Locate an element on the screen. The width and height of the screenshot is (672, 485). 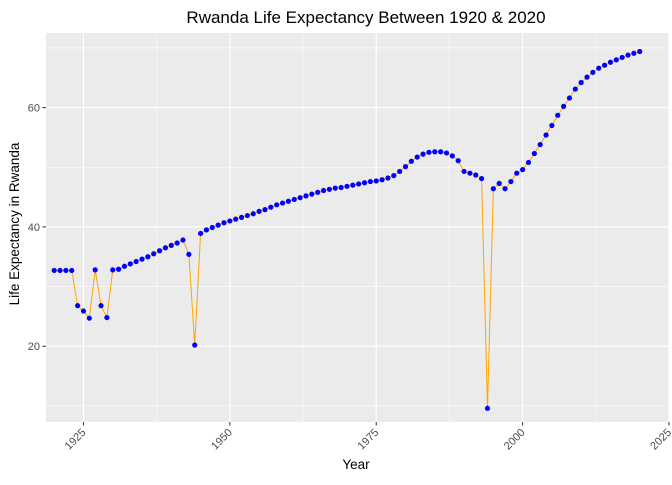
y-tick-label: 20 is located at coordinates (34, 347).